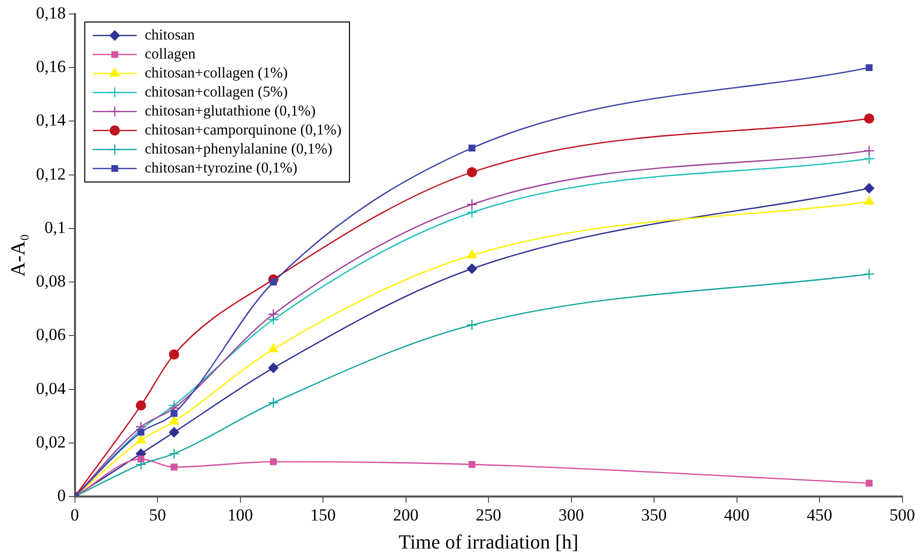 The height and width of the screenshot is (557, 918). Describe the element at coordinates (654, 514) in the screenshot. I see `x-tick-label: 350` at that location.